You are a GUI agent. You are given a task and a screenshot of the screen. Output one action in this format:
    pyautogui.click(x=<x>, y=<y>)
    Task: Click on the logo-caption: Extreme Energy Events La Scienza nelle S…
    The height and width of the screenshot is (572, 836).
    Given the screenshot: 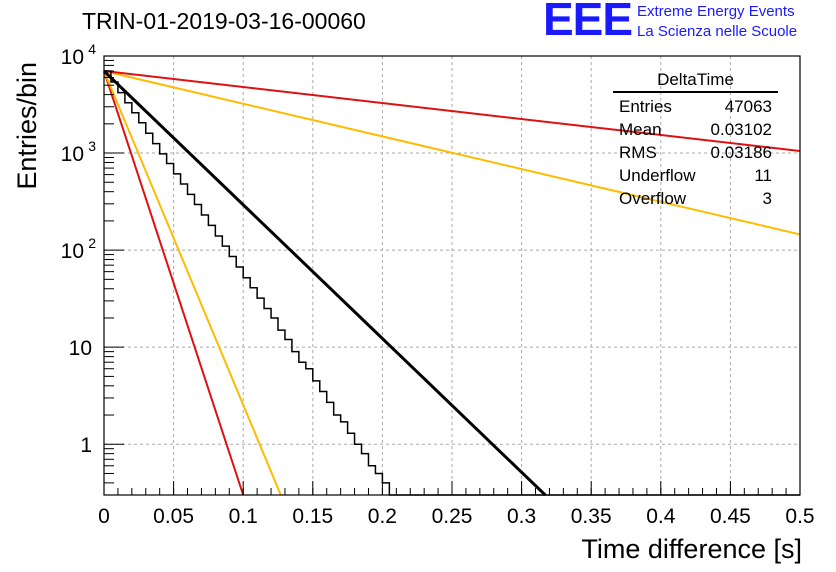 What is the action you would take?
    pyautogui.click(x=717, y=22)
    